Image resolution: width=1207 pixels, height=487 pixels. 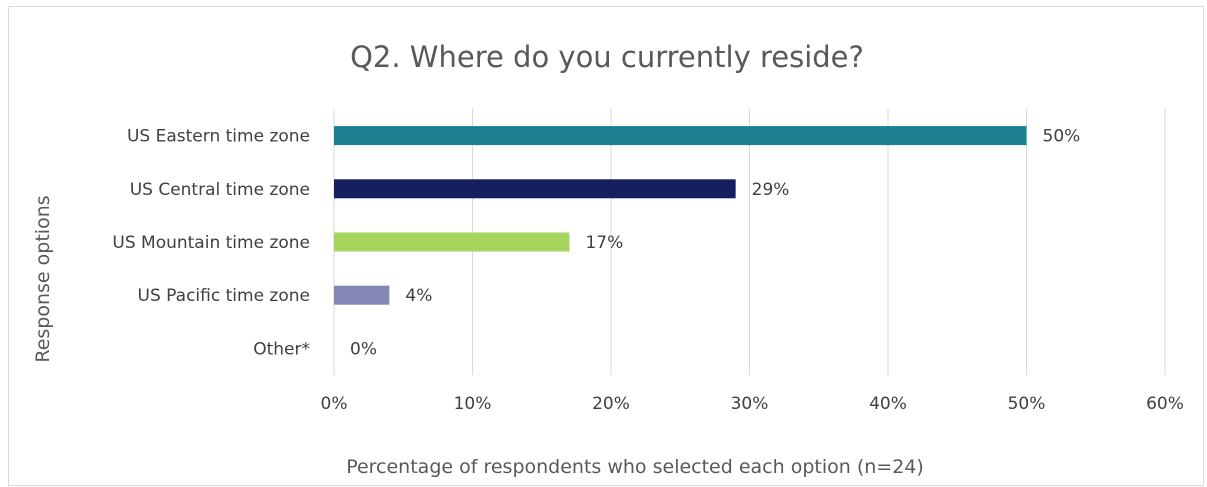 What do you see at coordinates (888, 404) in the screenshot?
I see `x-tick-label: 40%` at bounding box center [888, 404].